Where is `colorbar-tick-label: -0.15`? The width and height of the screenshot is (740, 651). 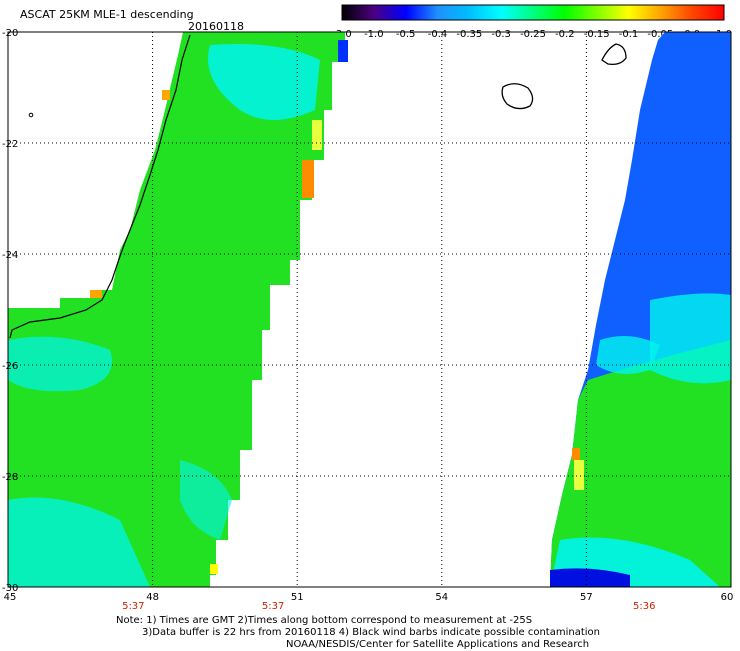
colorbar-tick-label: -0.15 is located at coordinates (597, 34).